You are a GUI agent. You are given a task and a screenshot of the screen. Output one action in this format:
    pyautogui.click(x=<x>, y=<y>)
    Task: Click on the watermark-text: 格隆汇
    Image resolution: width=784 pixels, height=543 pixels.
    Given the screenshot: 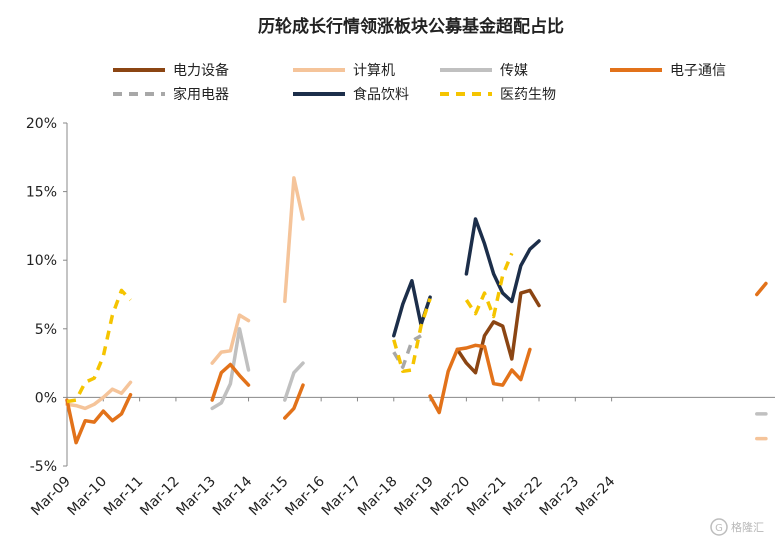 What is the action you would take?
    pyautogui.click(x=747, y=527)
    